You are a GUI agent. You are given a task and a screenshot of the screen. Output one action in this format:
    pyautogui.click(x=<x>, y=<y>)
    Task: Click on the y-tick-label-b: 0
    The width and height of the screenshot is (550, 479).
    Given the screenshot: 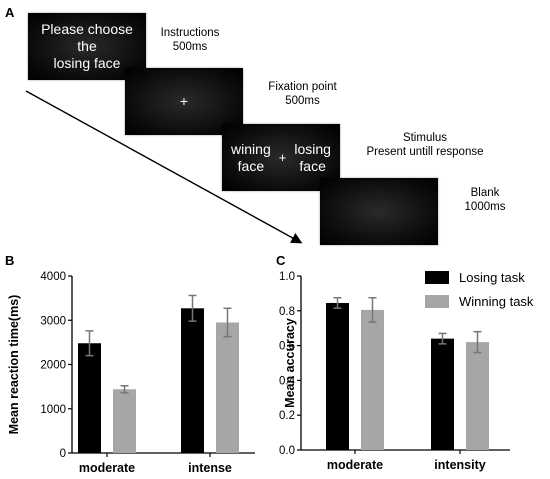 What is the action you would take?
    pyautogui.click(x=63, y=454)
    